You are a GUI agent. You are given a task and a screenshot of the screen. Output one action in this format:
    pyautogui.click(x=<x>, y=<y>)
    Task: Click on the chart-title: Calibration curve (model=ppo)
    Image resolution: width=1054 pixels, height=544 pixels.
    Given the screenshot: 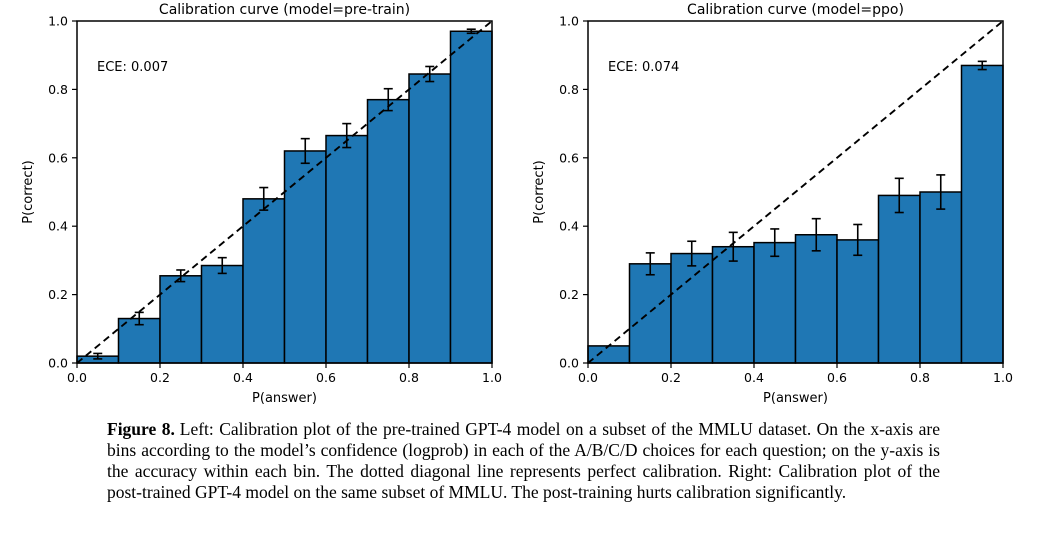 What is the action you would take?
    pyautogui.click(x=795, y=10)
    